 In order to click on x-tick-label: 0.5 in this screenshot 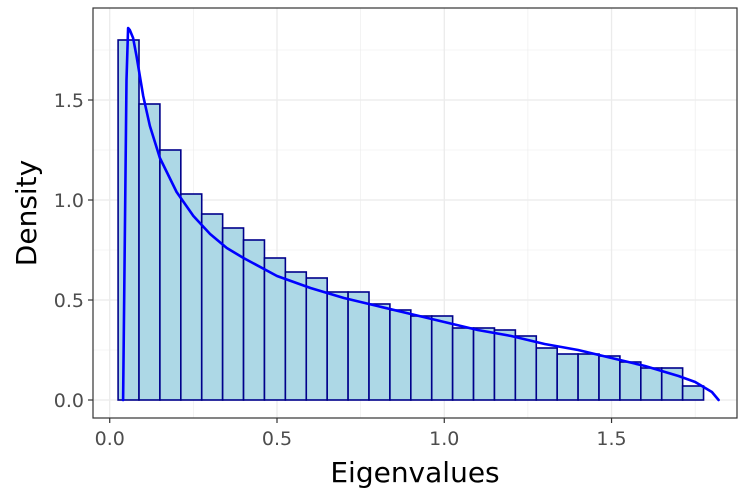, I will do `click(277, 439)`.